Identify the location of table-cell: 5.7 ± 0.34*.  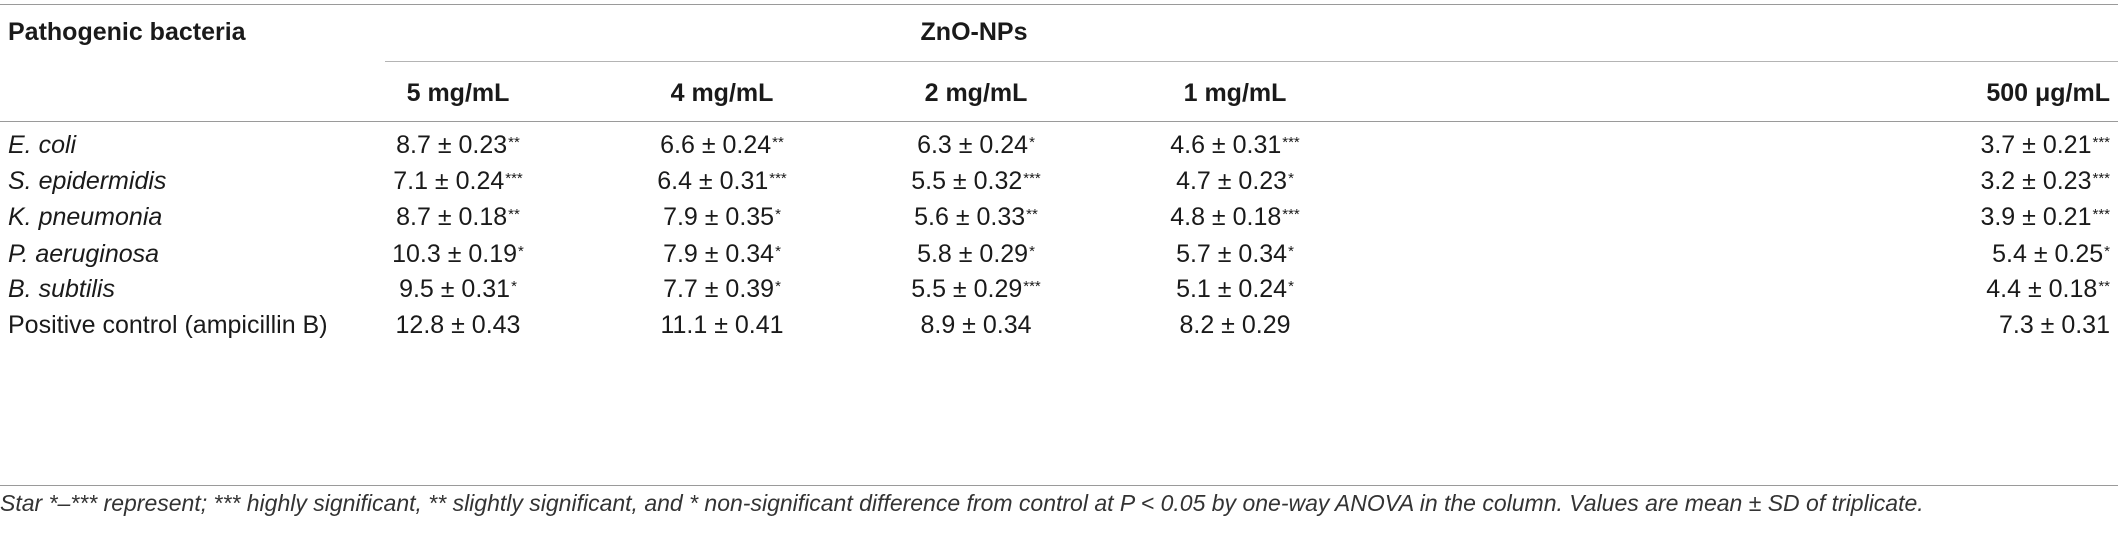
(1235, 254).